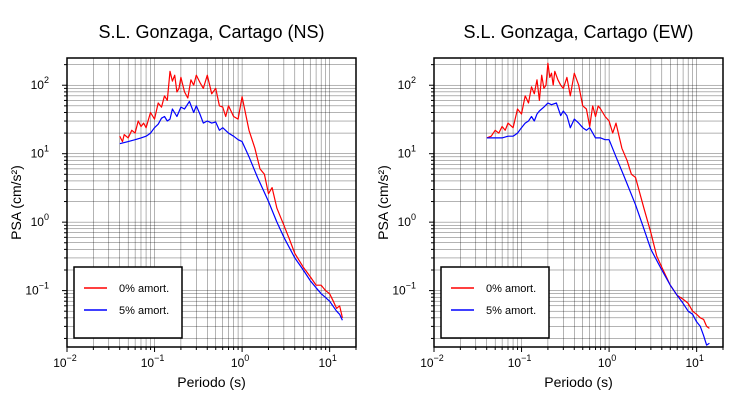 The image size is (730, 400). Describe the element at coordinates (211, 32) in the screenshot. I see `chart-title: S.L. Gonzaga, Cartago (NS)` at that location.